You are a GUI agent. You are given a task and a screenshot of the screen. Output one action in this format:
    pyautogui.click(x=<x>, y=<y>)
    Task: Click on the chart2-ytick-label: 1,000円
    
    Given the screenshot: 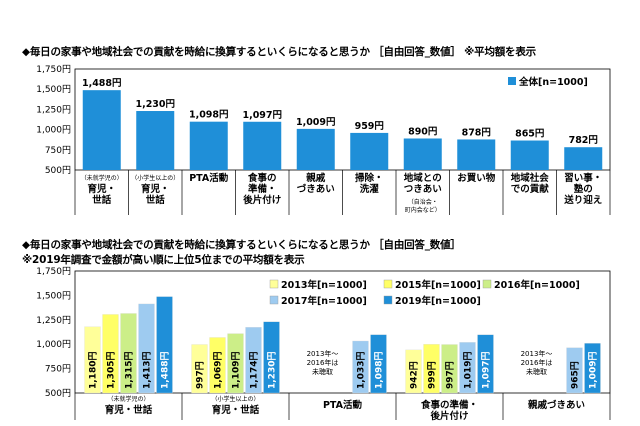 What is the action you would take?
    pyautogui.click(x=53, y=344)
    